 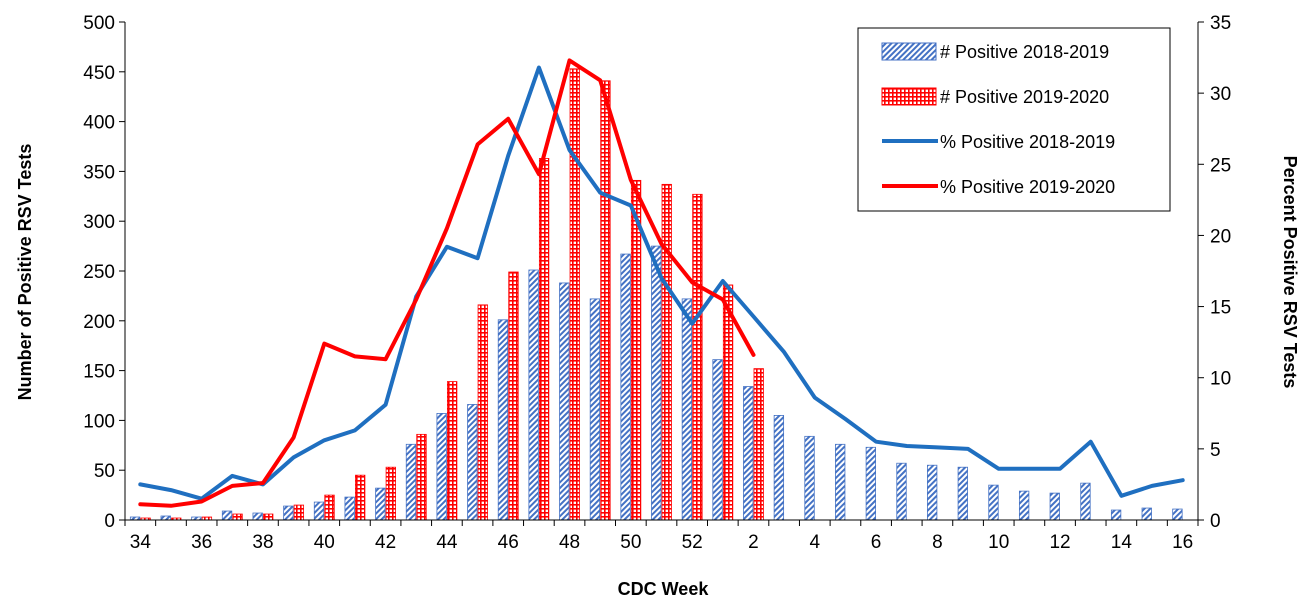 What do you see at coordinates (1059, 542) in the screenshot?
I see `x-tick-label: 12` at bounding box center [1059, 542].